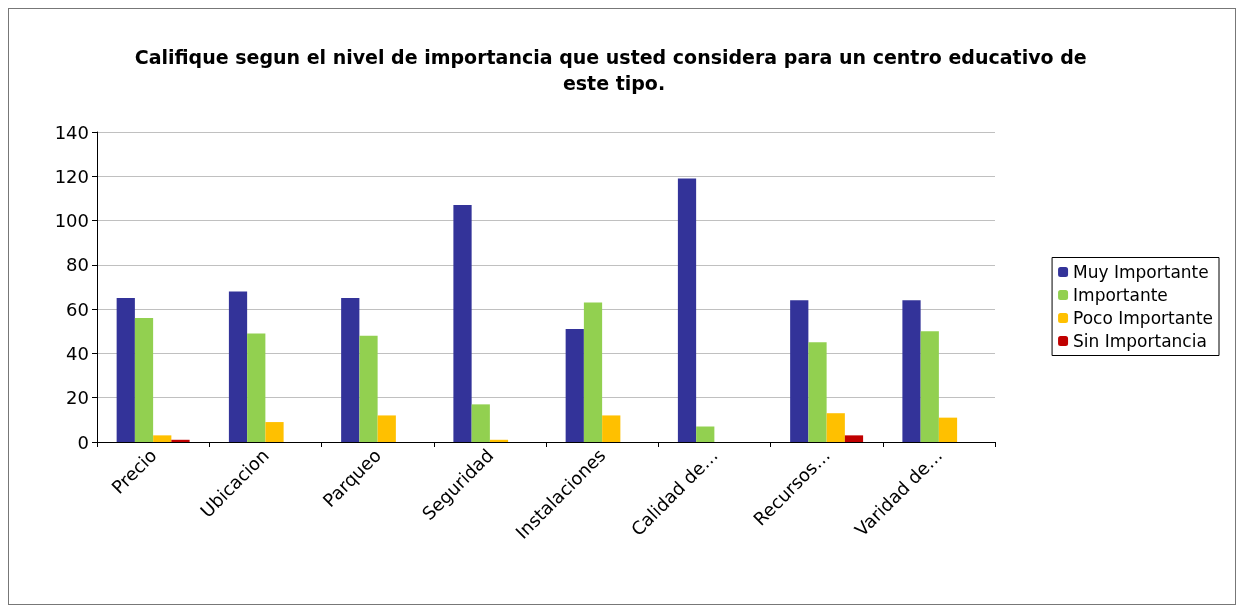 This screenshot has height=615, width=1246. What do you see at coordinates (71, 176) in the screenshot?
I see `y-tick-label: 120` at bounding box center [71, 176].